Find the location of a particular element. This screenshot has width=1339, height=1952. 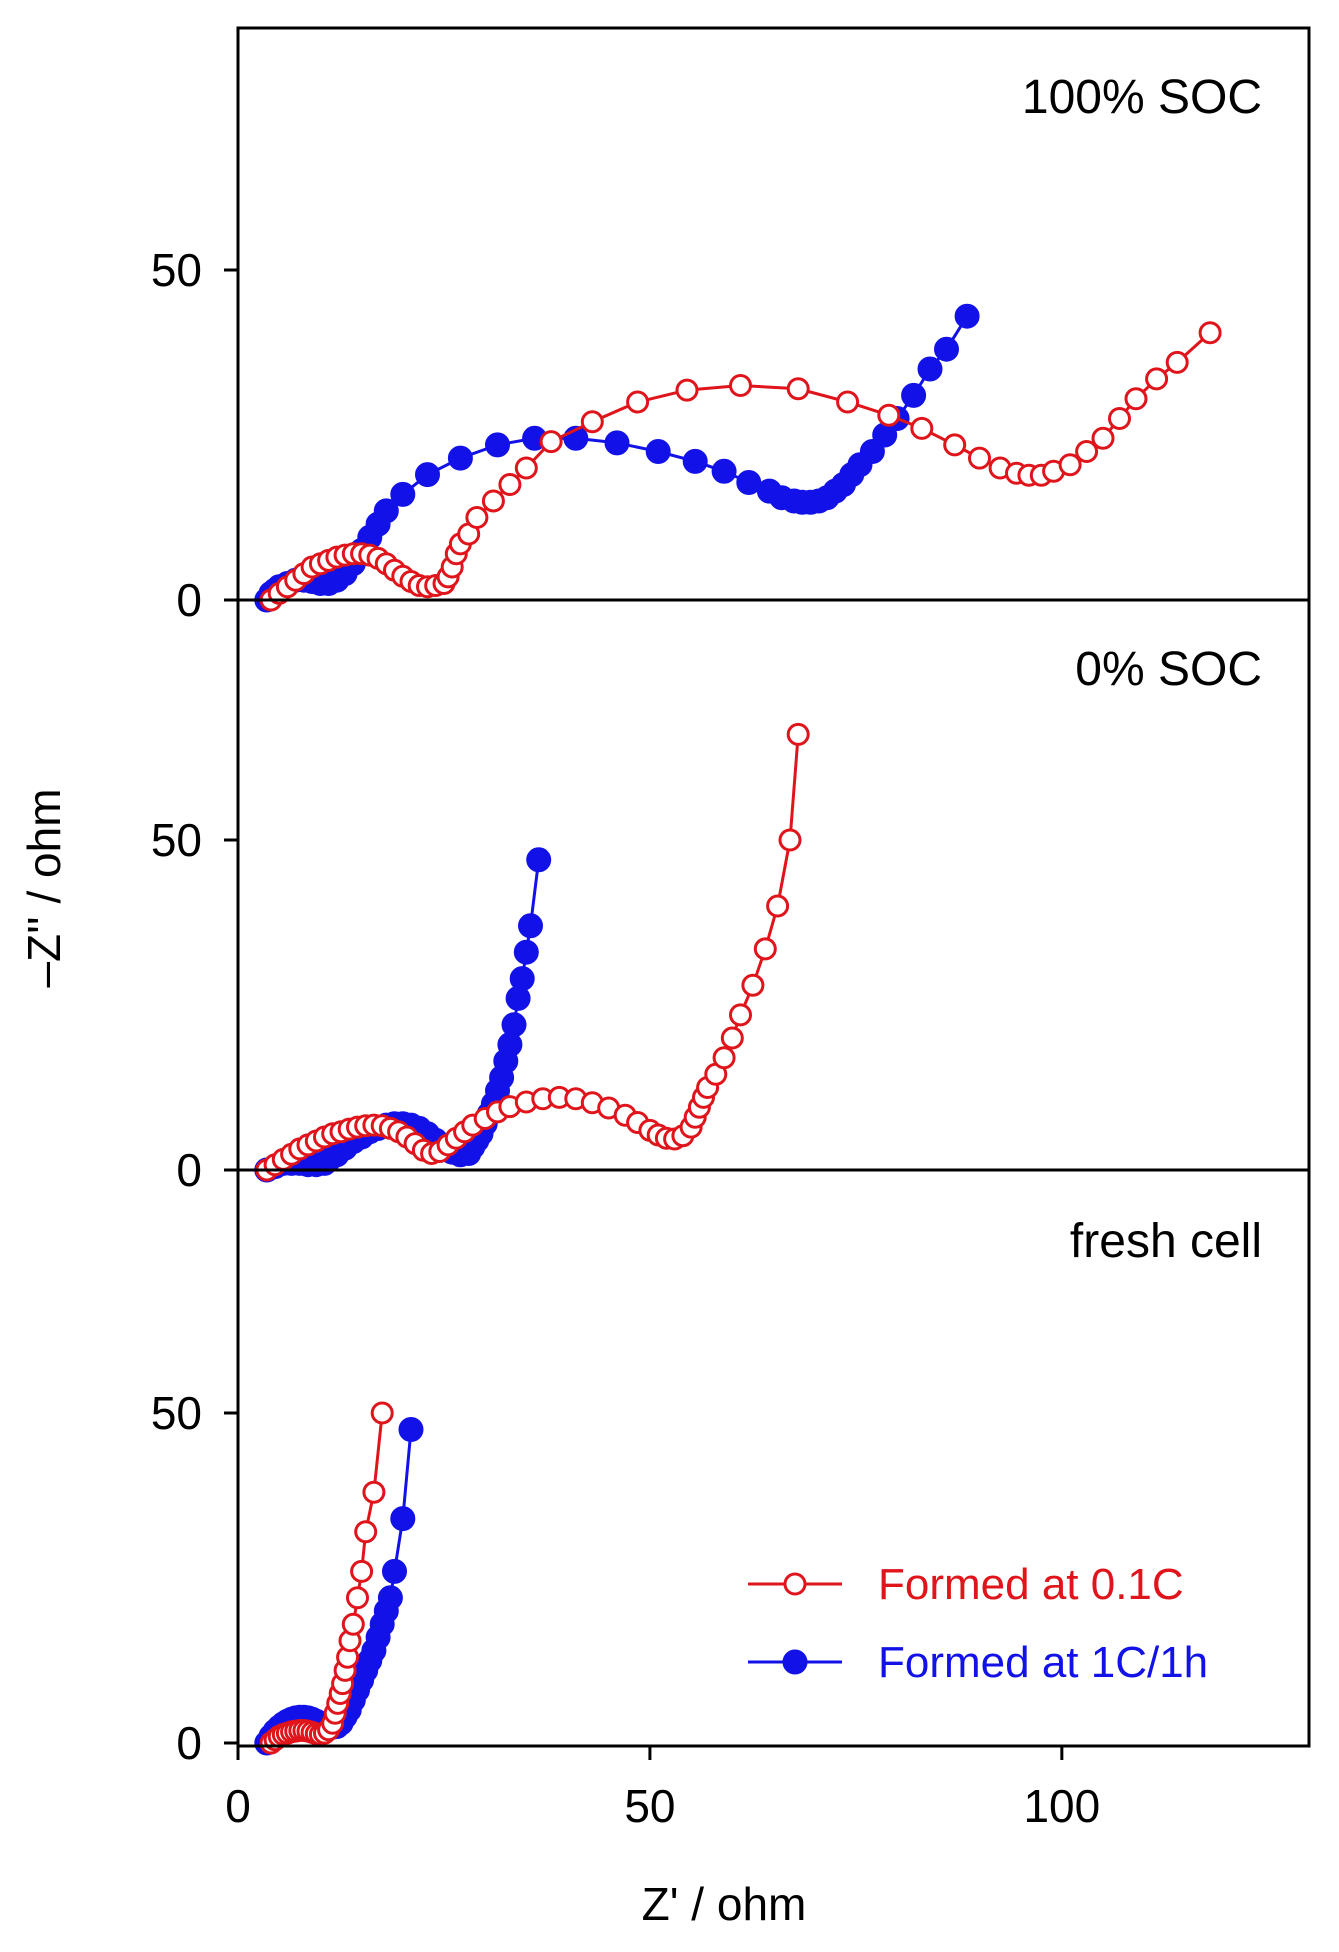

y-axis-title: –Z'' / ohm is located at coordinates (44, 887).